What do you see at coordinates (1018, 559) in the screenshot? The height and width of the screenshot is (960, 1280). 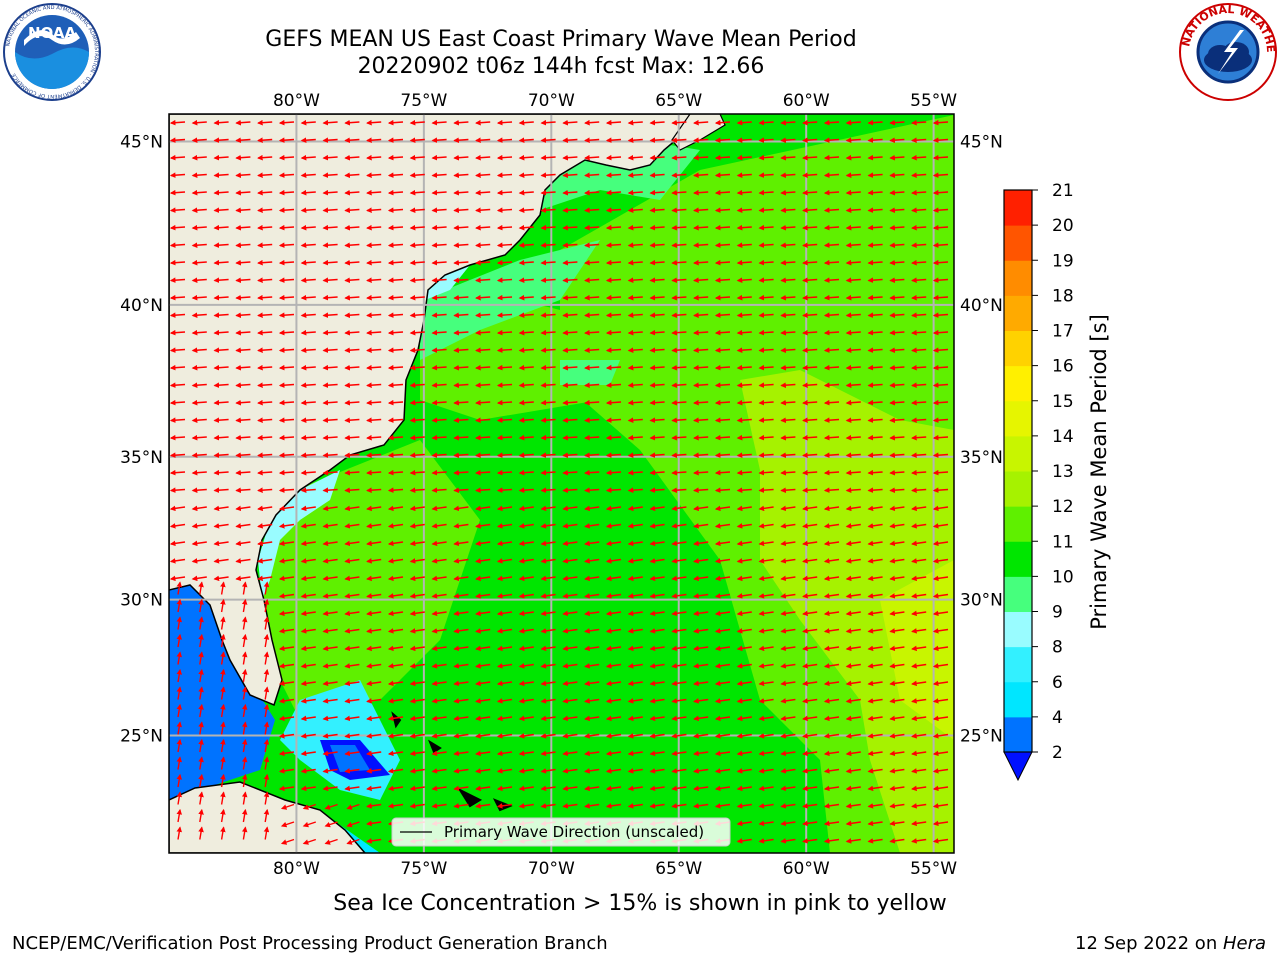 I see `colorbar-segment` at bounding box center [1018, 559].